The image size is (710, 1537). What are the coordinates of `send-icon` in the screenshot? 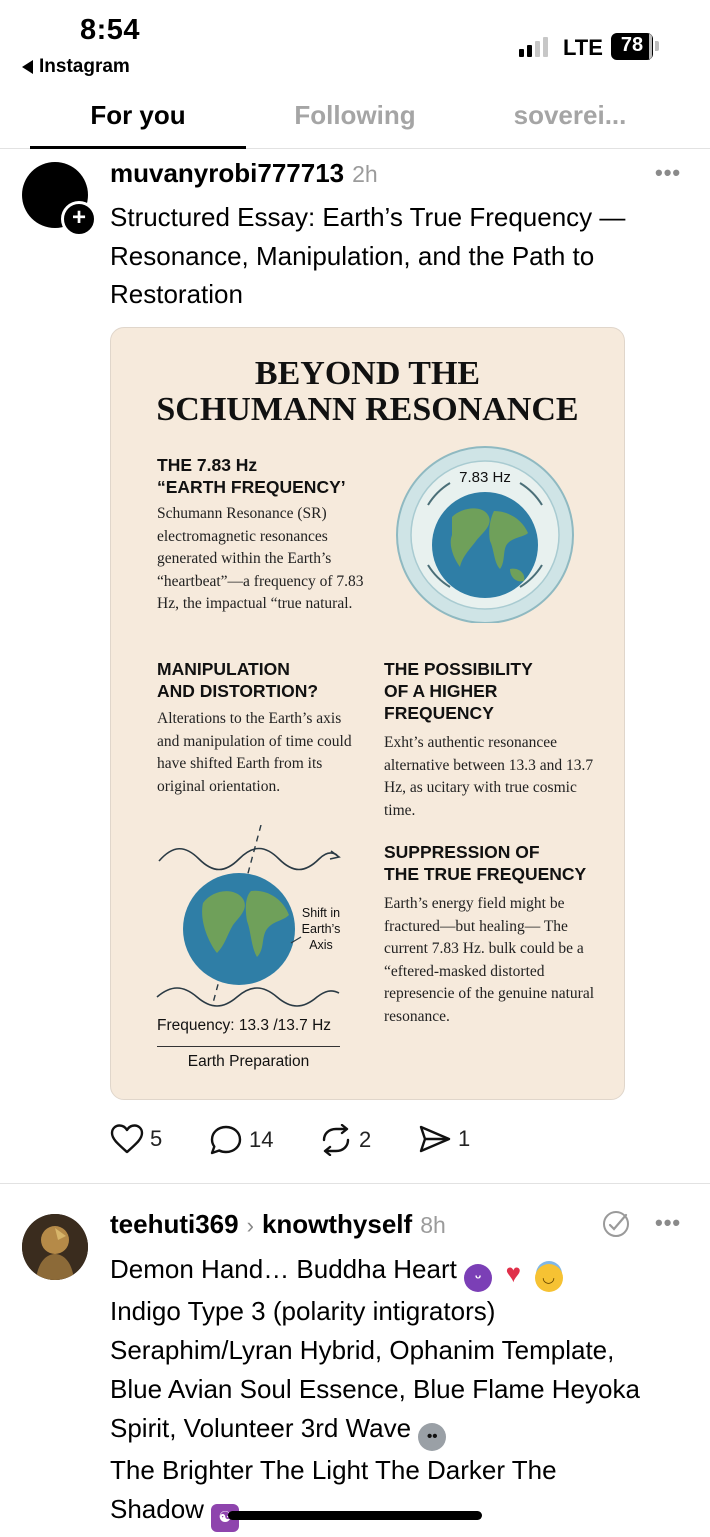 It's located at (435, 1139).